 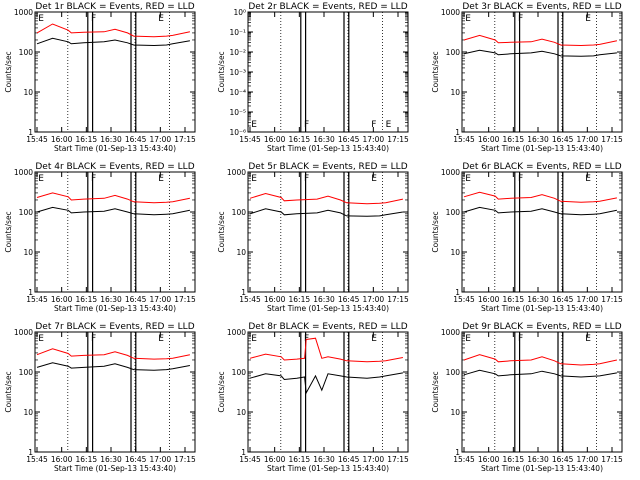 What do you see at coordinates (237, 112) in the screenshot?
I see `y-tick-label: 10⁻⁵` at bounding box center [237, 112].